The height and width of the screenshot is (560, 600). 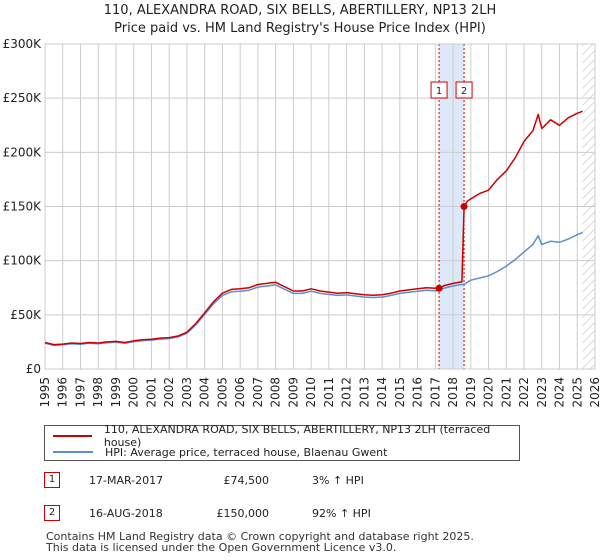 What do you see at coordinates (80, 392) in the screenshot?
I see `x-tick-label-1997: 1997` at bounding box center [80, 392].